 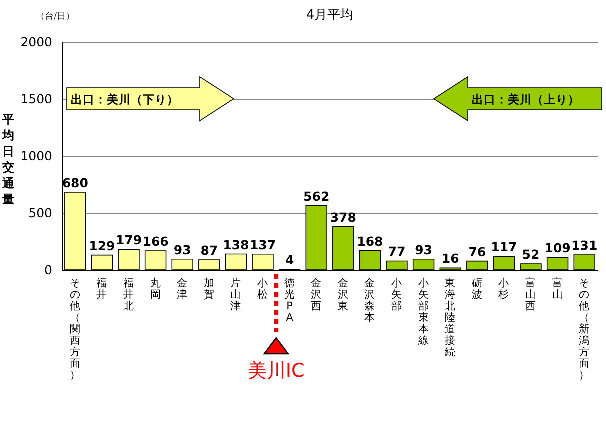 What do you see at coordinates (263, 288) in the screenshot?
I see `x-tick-label: 小松` at bounding box center [263, 288].